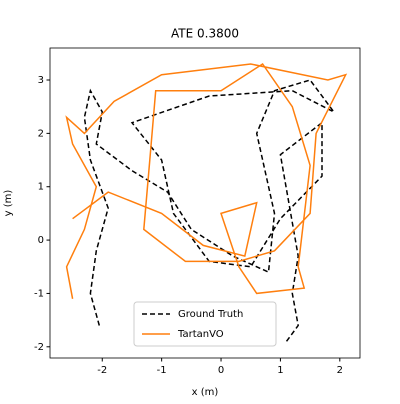  I want to click on x-tick-label: 2, so click(340, 370).